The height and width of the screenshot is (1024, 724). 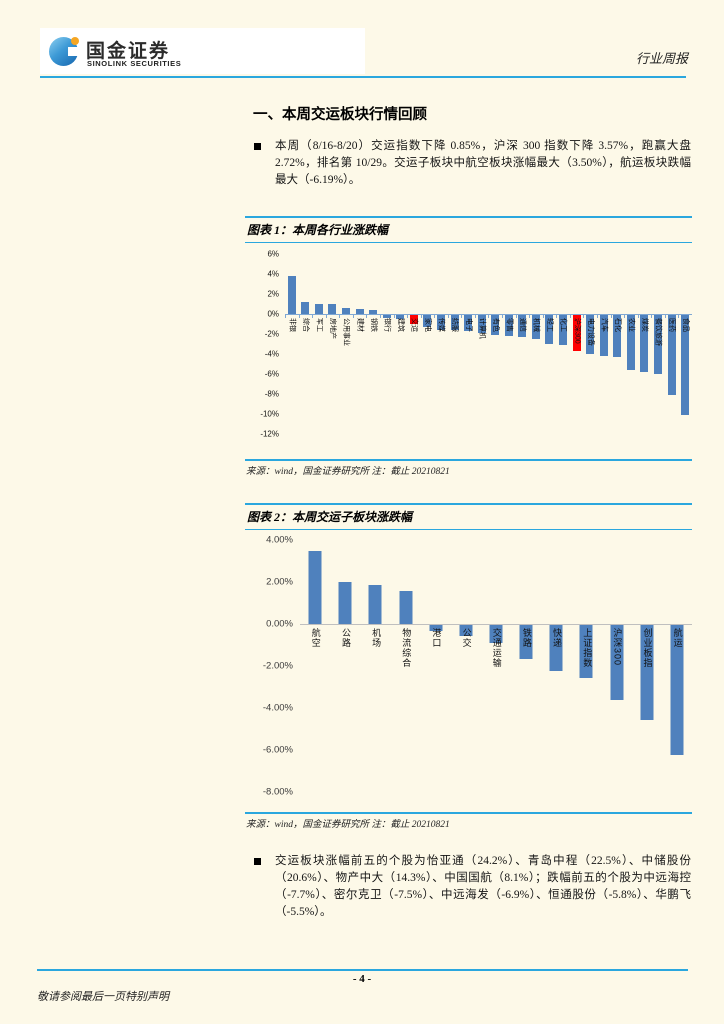 I want to click on bar-slot-军工: 军工, so click(x=319, y=344).